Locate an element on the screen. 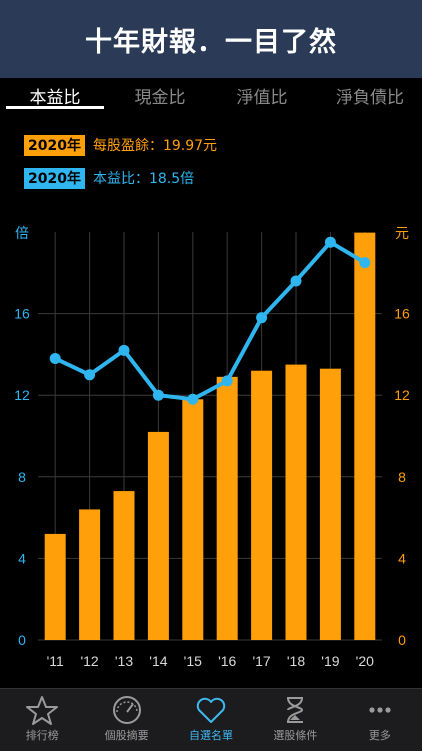 The height and width of the screenshot is (751, 422). left-axis-tick-label: 16 is located at coordinates (22, 314).